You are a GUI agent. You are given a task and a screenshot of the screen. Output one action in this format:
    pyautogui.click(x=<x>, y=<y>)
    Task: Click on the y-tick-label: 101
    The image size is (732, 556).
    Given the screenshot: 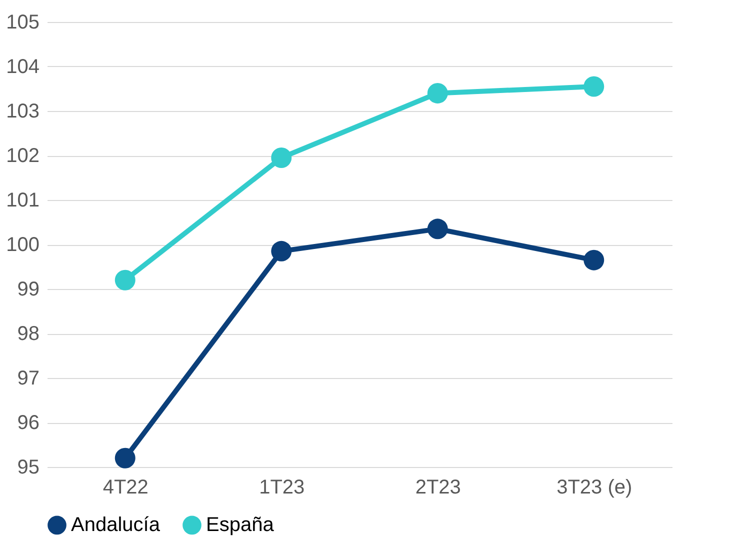 What is the action you would take?
    pyautogui.click(x=23, y=201)
    